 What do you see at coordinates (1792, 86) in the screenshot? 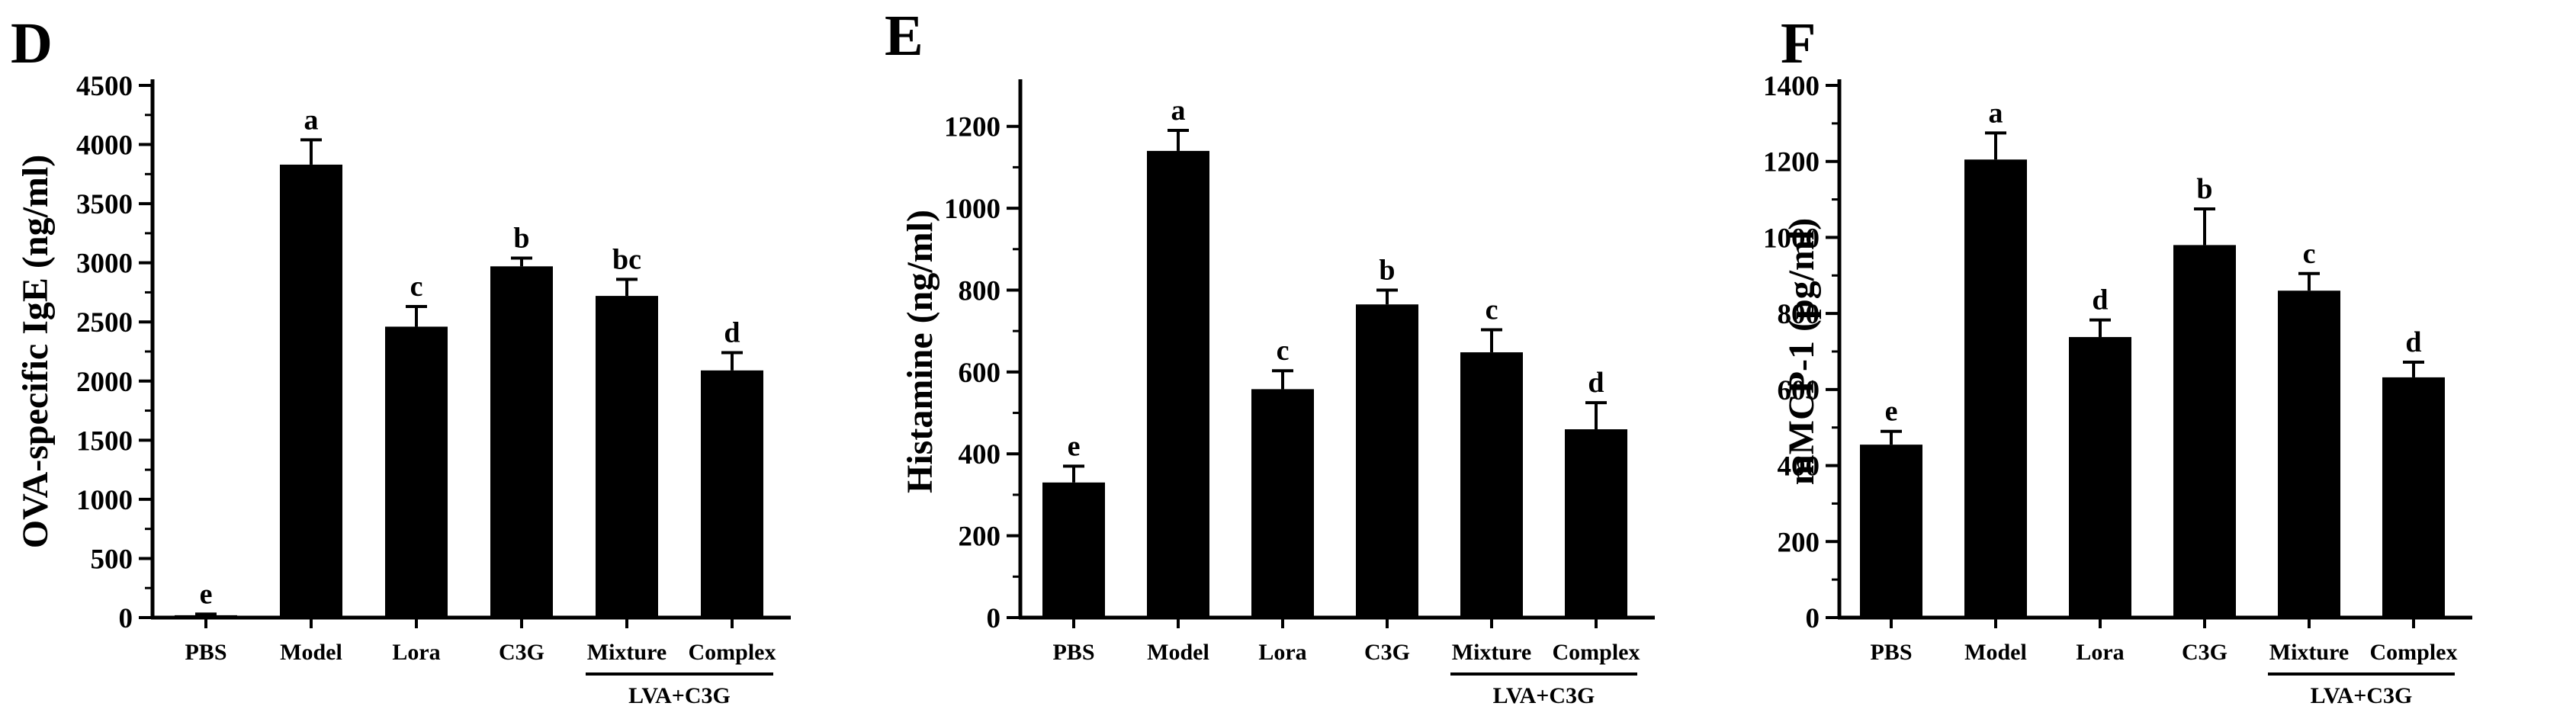
I see `y-tick-label: 1400` at bounding box center [1792, 86].